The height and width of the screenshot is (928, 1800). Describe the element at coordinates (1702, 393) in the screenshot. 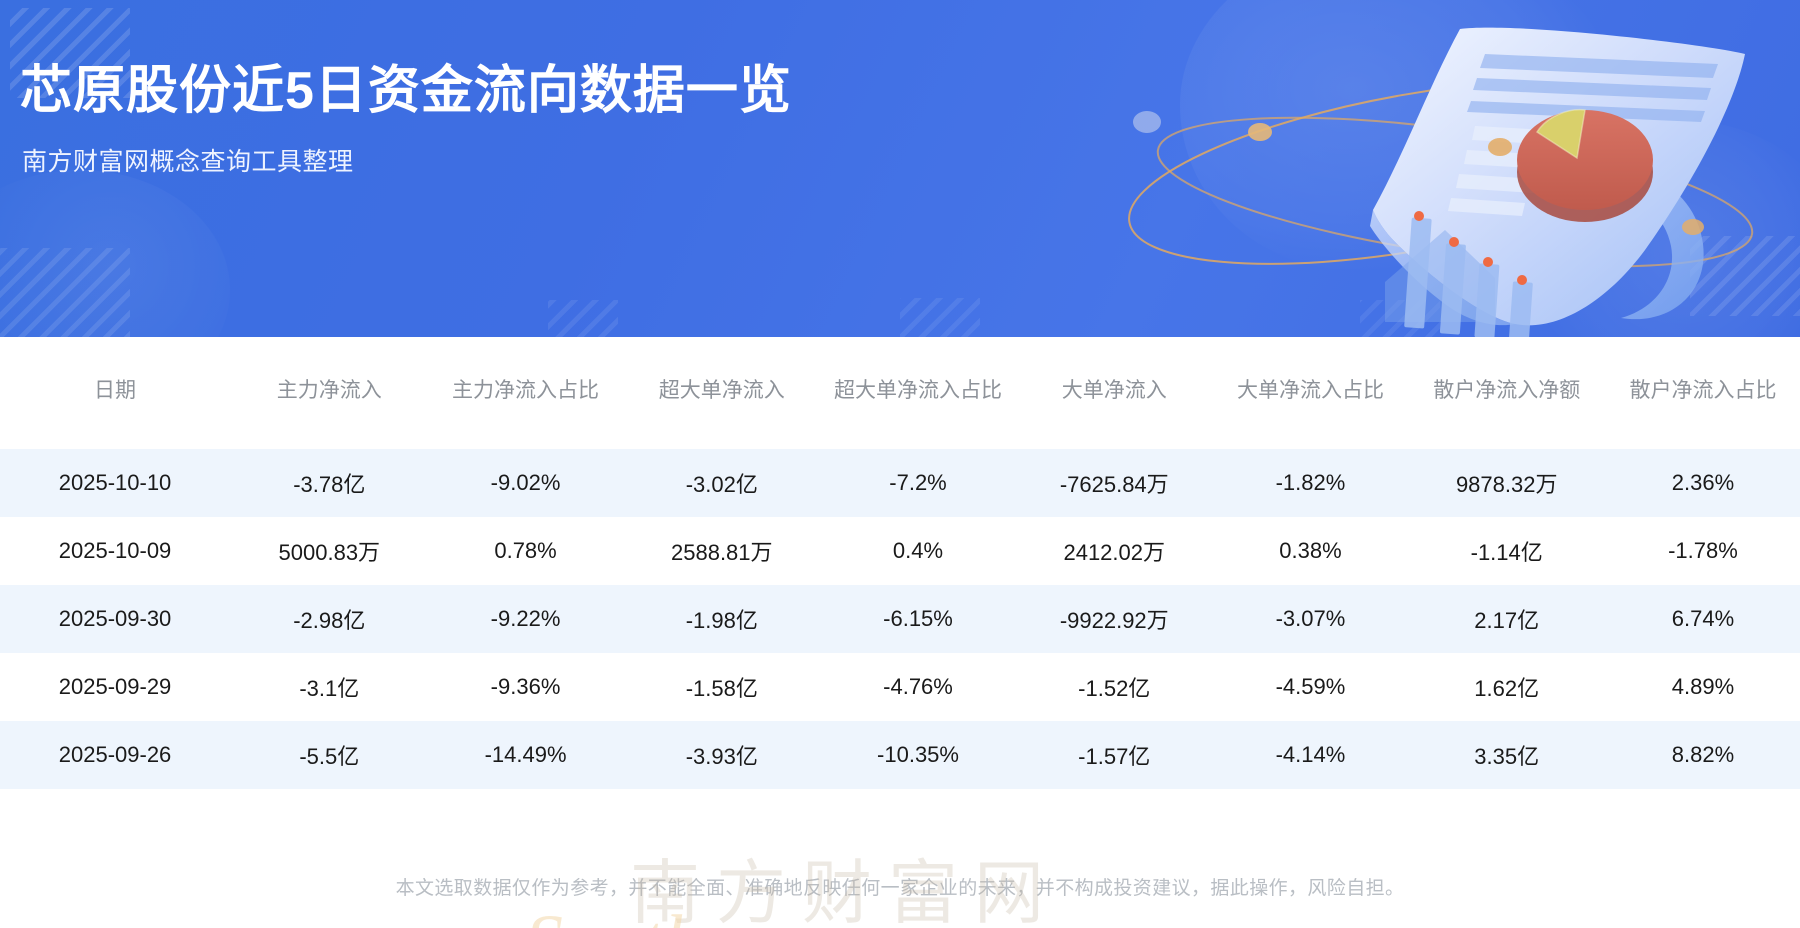

I see `column-header-retail-net-pct: 散户净流入占比` at that location.